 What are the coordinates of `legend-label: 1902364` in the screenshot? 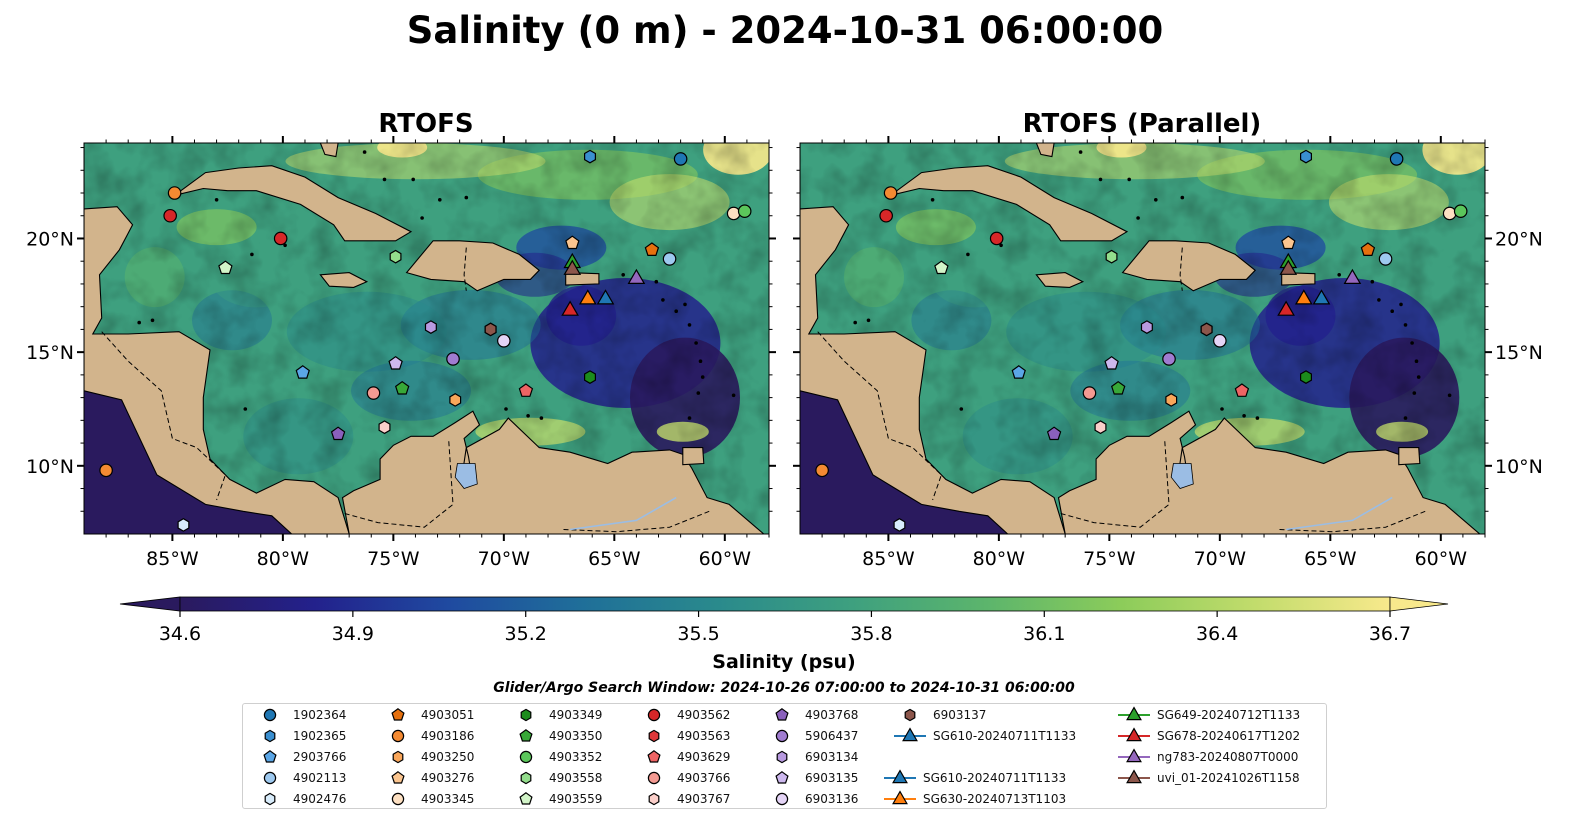 It's located at (320, 715).